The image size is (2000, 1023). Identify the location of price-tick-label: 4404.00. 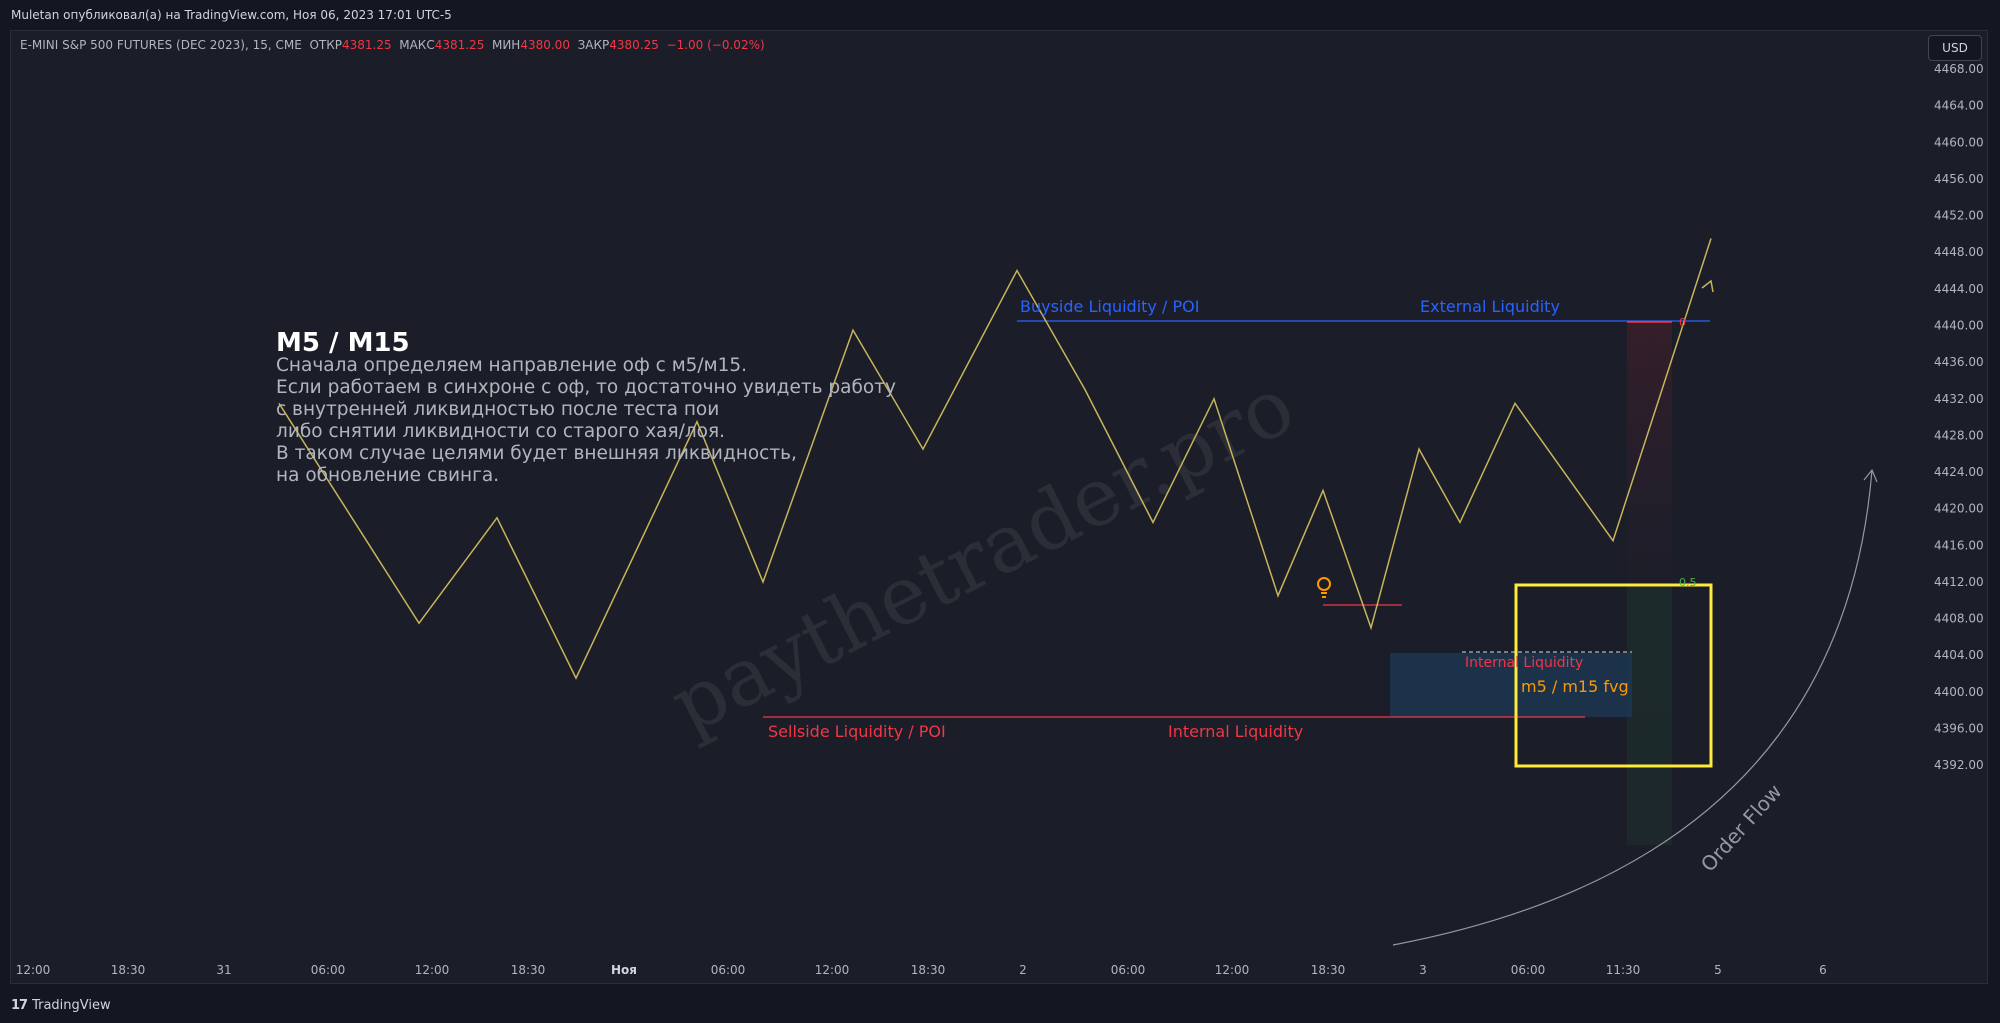
(1959, 655).